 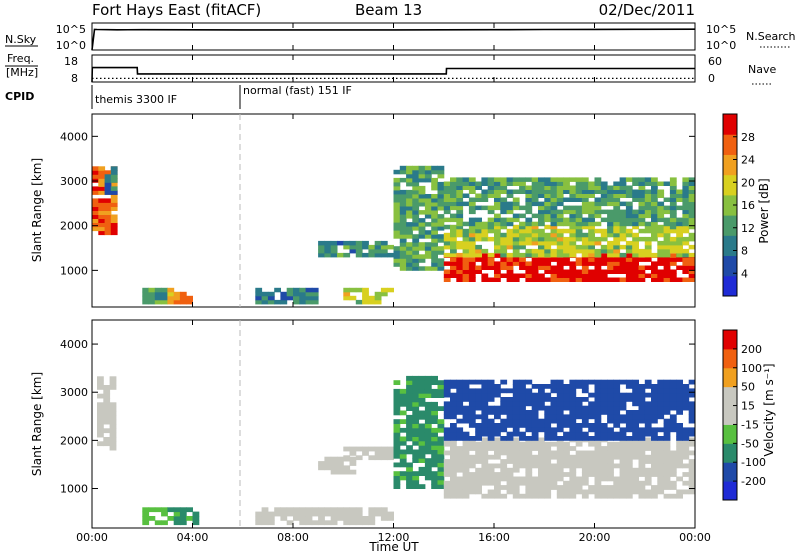 What do you see at coordinates (715, 61) in the screenshot?
I see `freq-right-tick-top: 60` at bounding box center [715, 61].